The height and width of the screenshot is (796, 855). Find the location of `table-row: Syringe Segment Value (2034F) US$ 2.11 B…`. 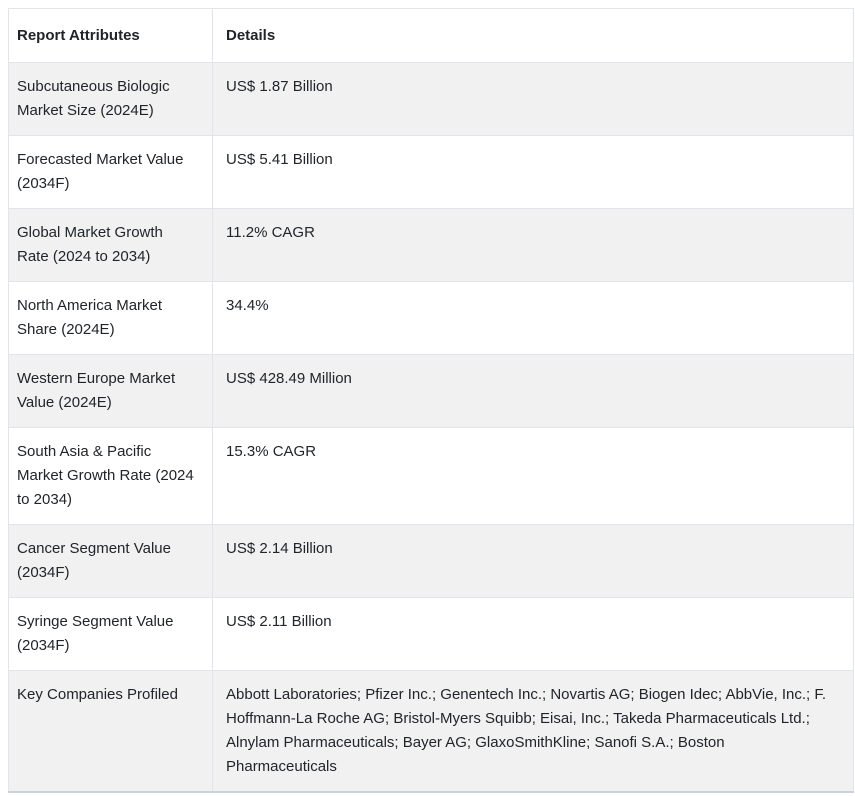

table-row: Syringe Segment Value (2034F) US$ 2.11 B… is located at coordinates (431, 634).